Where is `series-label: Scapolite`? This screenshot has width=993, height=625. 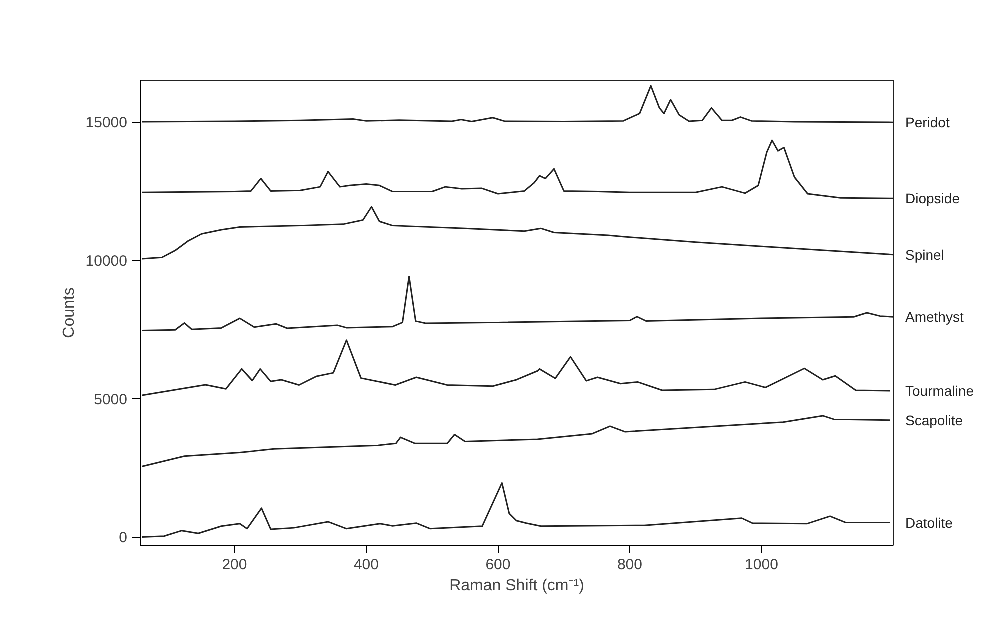 series-label: Scapolite is located at coordinates (935, 420).